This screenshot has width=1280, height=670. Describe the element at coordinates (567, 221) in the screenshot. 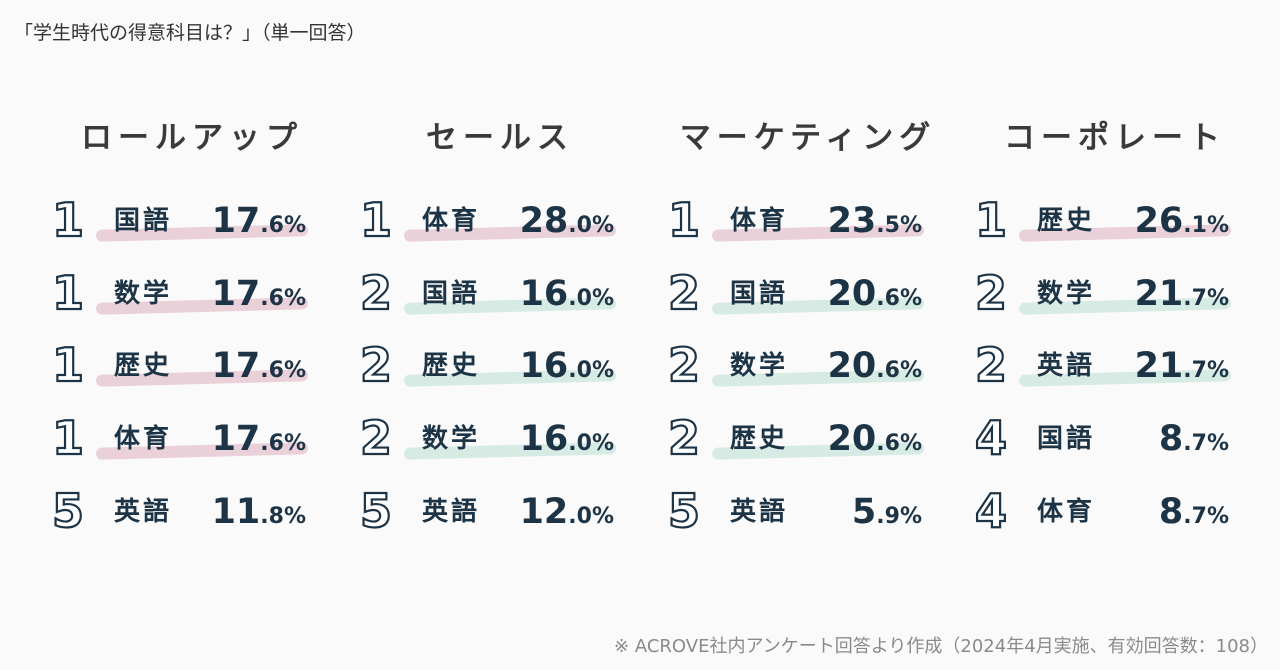

I see `percentage-value: 28.0%` at that location.